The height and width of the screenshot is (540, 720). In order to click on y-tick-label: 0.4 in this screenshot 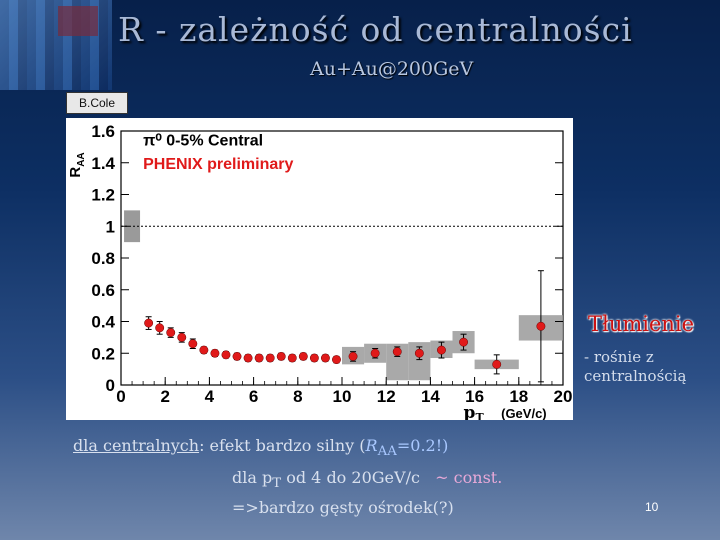, I will do `click(103, 322)`.